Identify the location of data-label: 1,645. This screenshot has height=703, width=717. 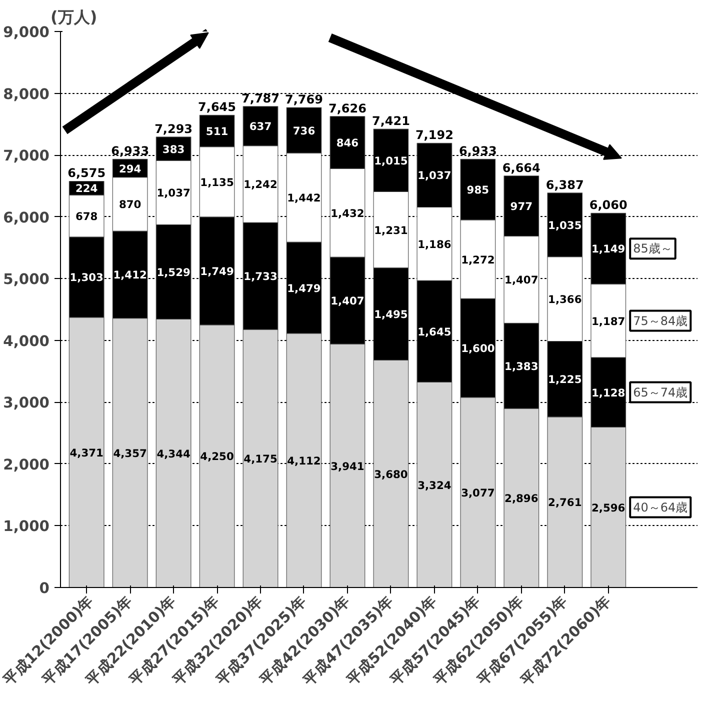
(435, 331).